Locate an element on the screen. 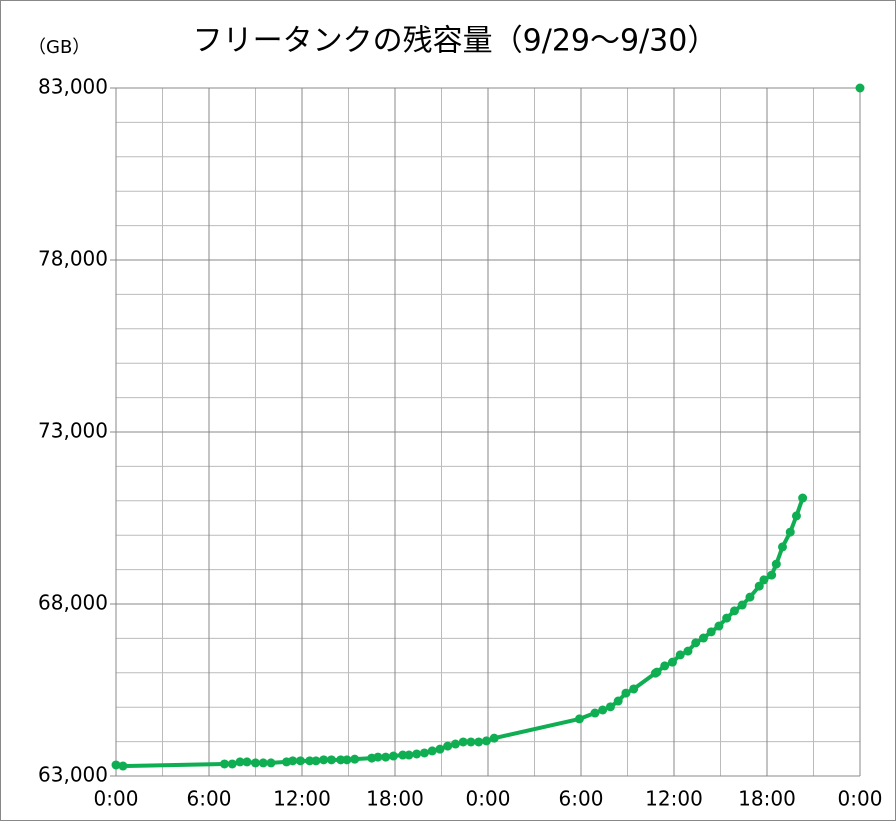 The image size is (896, 821). y-tick-label: 63,000 is located at coordinates (73, 775).